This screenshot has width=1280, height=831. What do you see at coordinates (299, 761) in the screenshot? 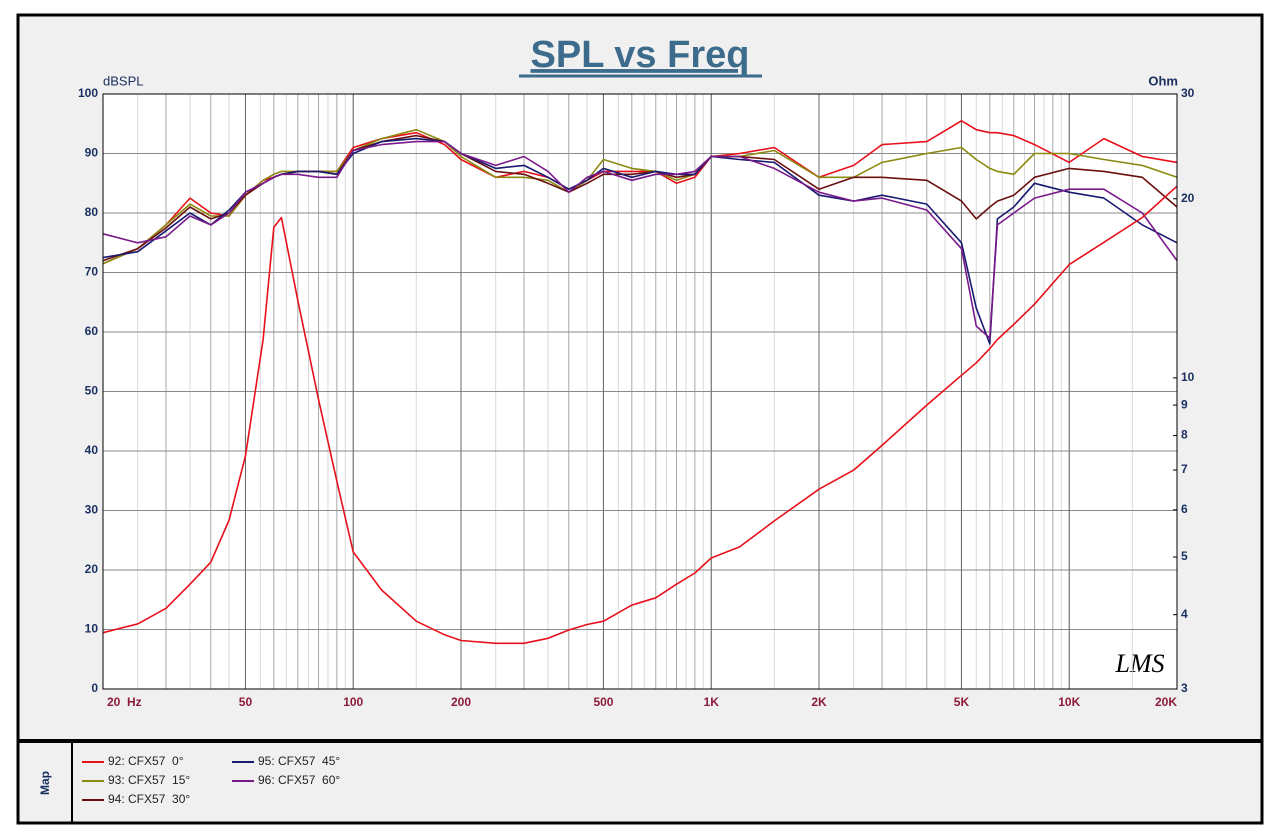
I see `legend-label: 95: CFX57 45°` at bounding box center [299, 761].